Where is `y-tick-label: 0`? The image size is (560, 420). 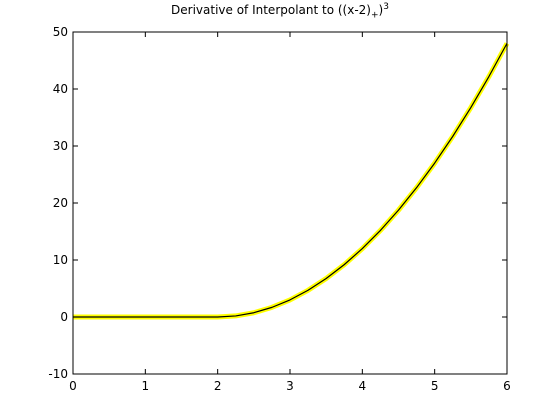
y-tick-label: 0 is located at coordinates (64, 317).